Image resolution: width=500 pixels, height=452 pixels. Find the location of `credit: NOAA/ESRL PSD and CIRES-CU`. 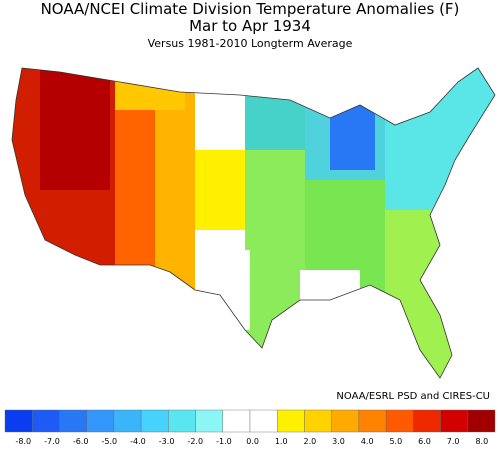

credit: NOAA/ESRL PSD and CIRES-CU is located at coordinates (413, 396).